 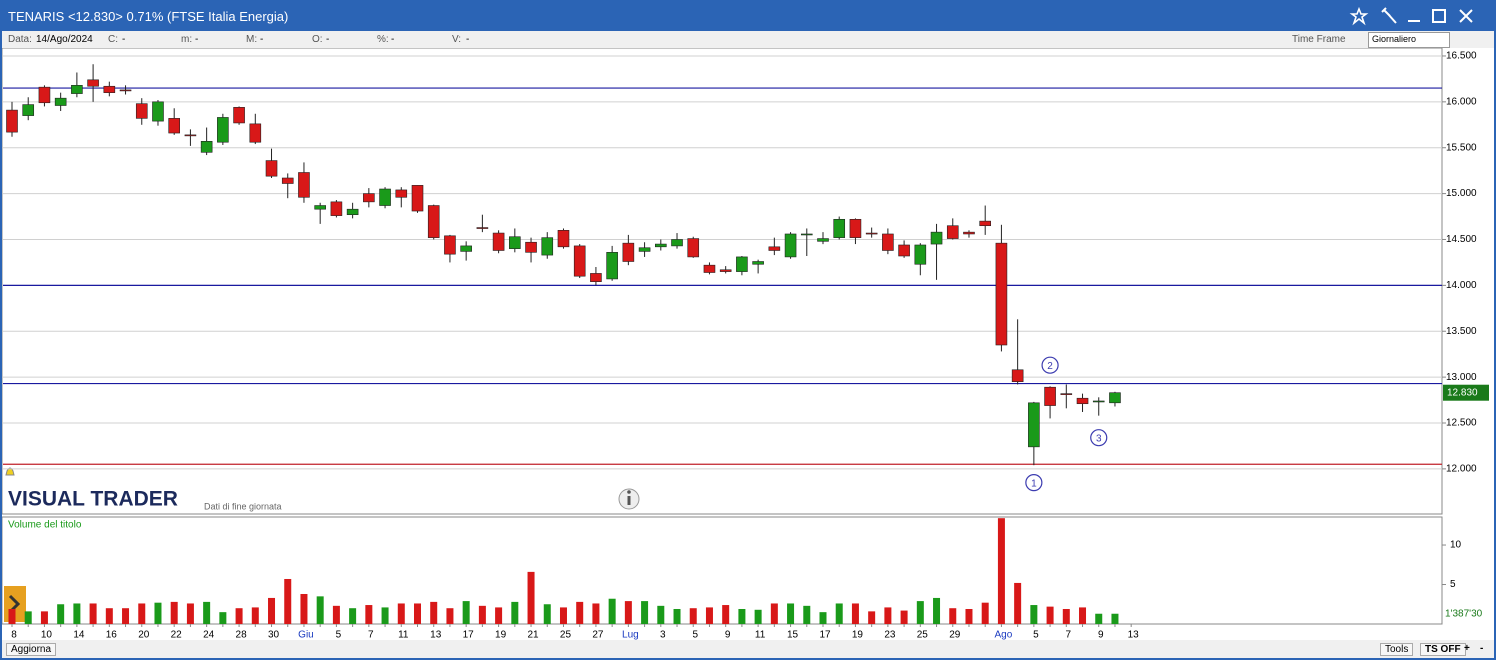 I want to click on alert-icon, so click(x=10, y=471).